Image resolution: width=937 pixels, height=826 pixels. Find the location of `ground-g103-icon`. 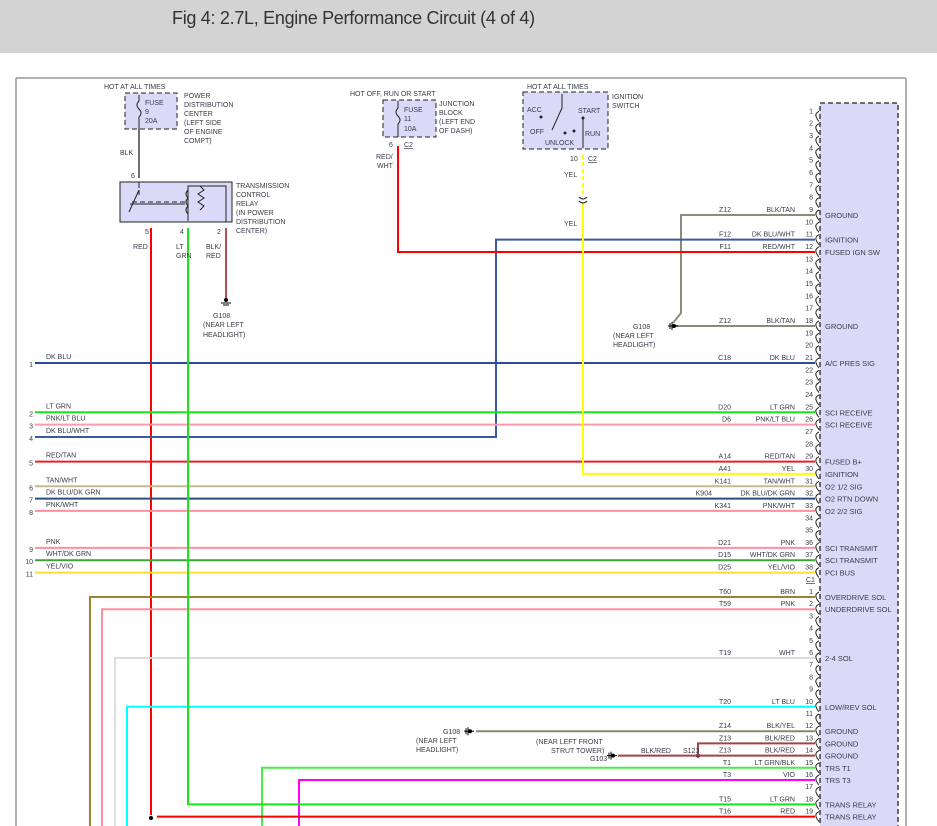

ground-g103-icon is located at coordinates (612, 755).